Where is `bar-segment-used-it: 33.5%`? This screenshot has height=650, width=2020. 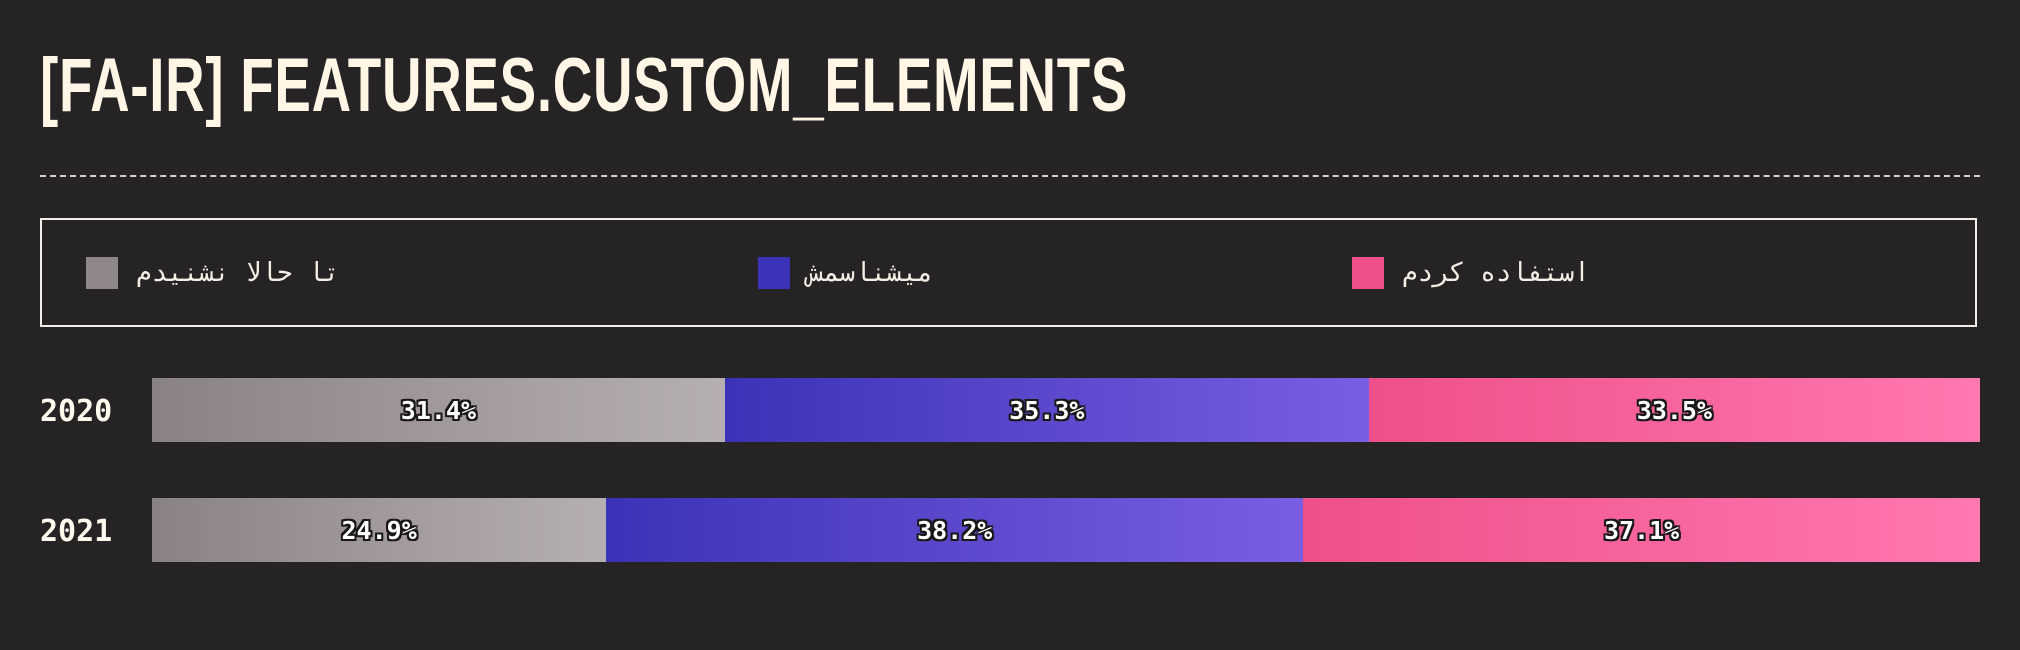 bar-segment-used-it: 33.5% is located at coordinates (1674, 410).